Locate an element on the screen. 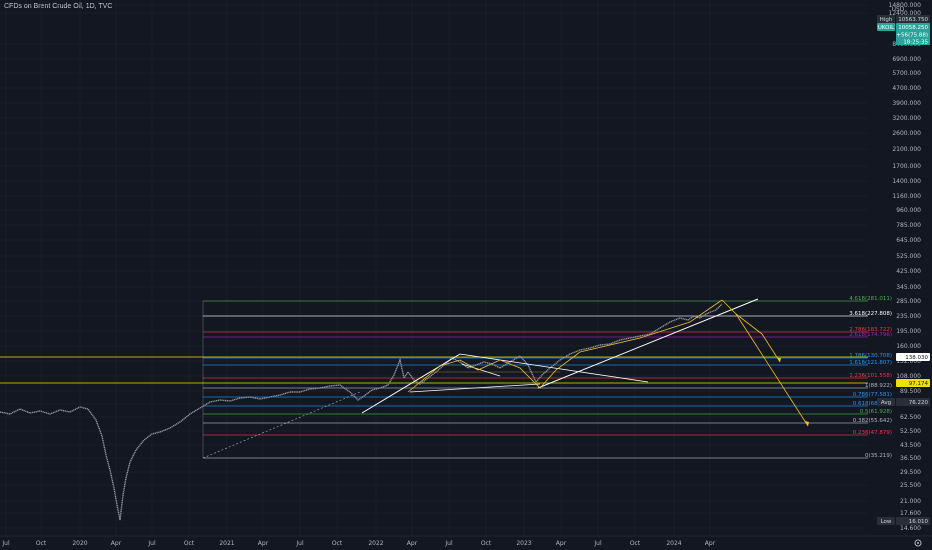  fib-level-label: 2.786(183.722) is located at coordinates (870, 330).